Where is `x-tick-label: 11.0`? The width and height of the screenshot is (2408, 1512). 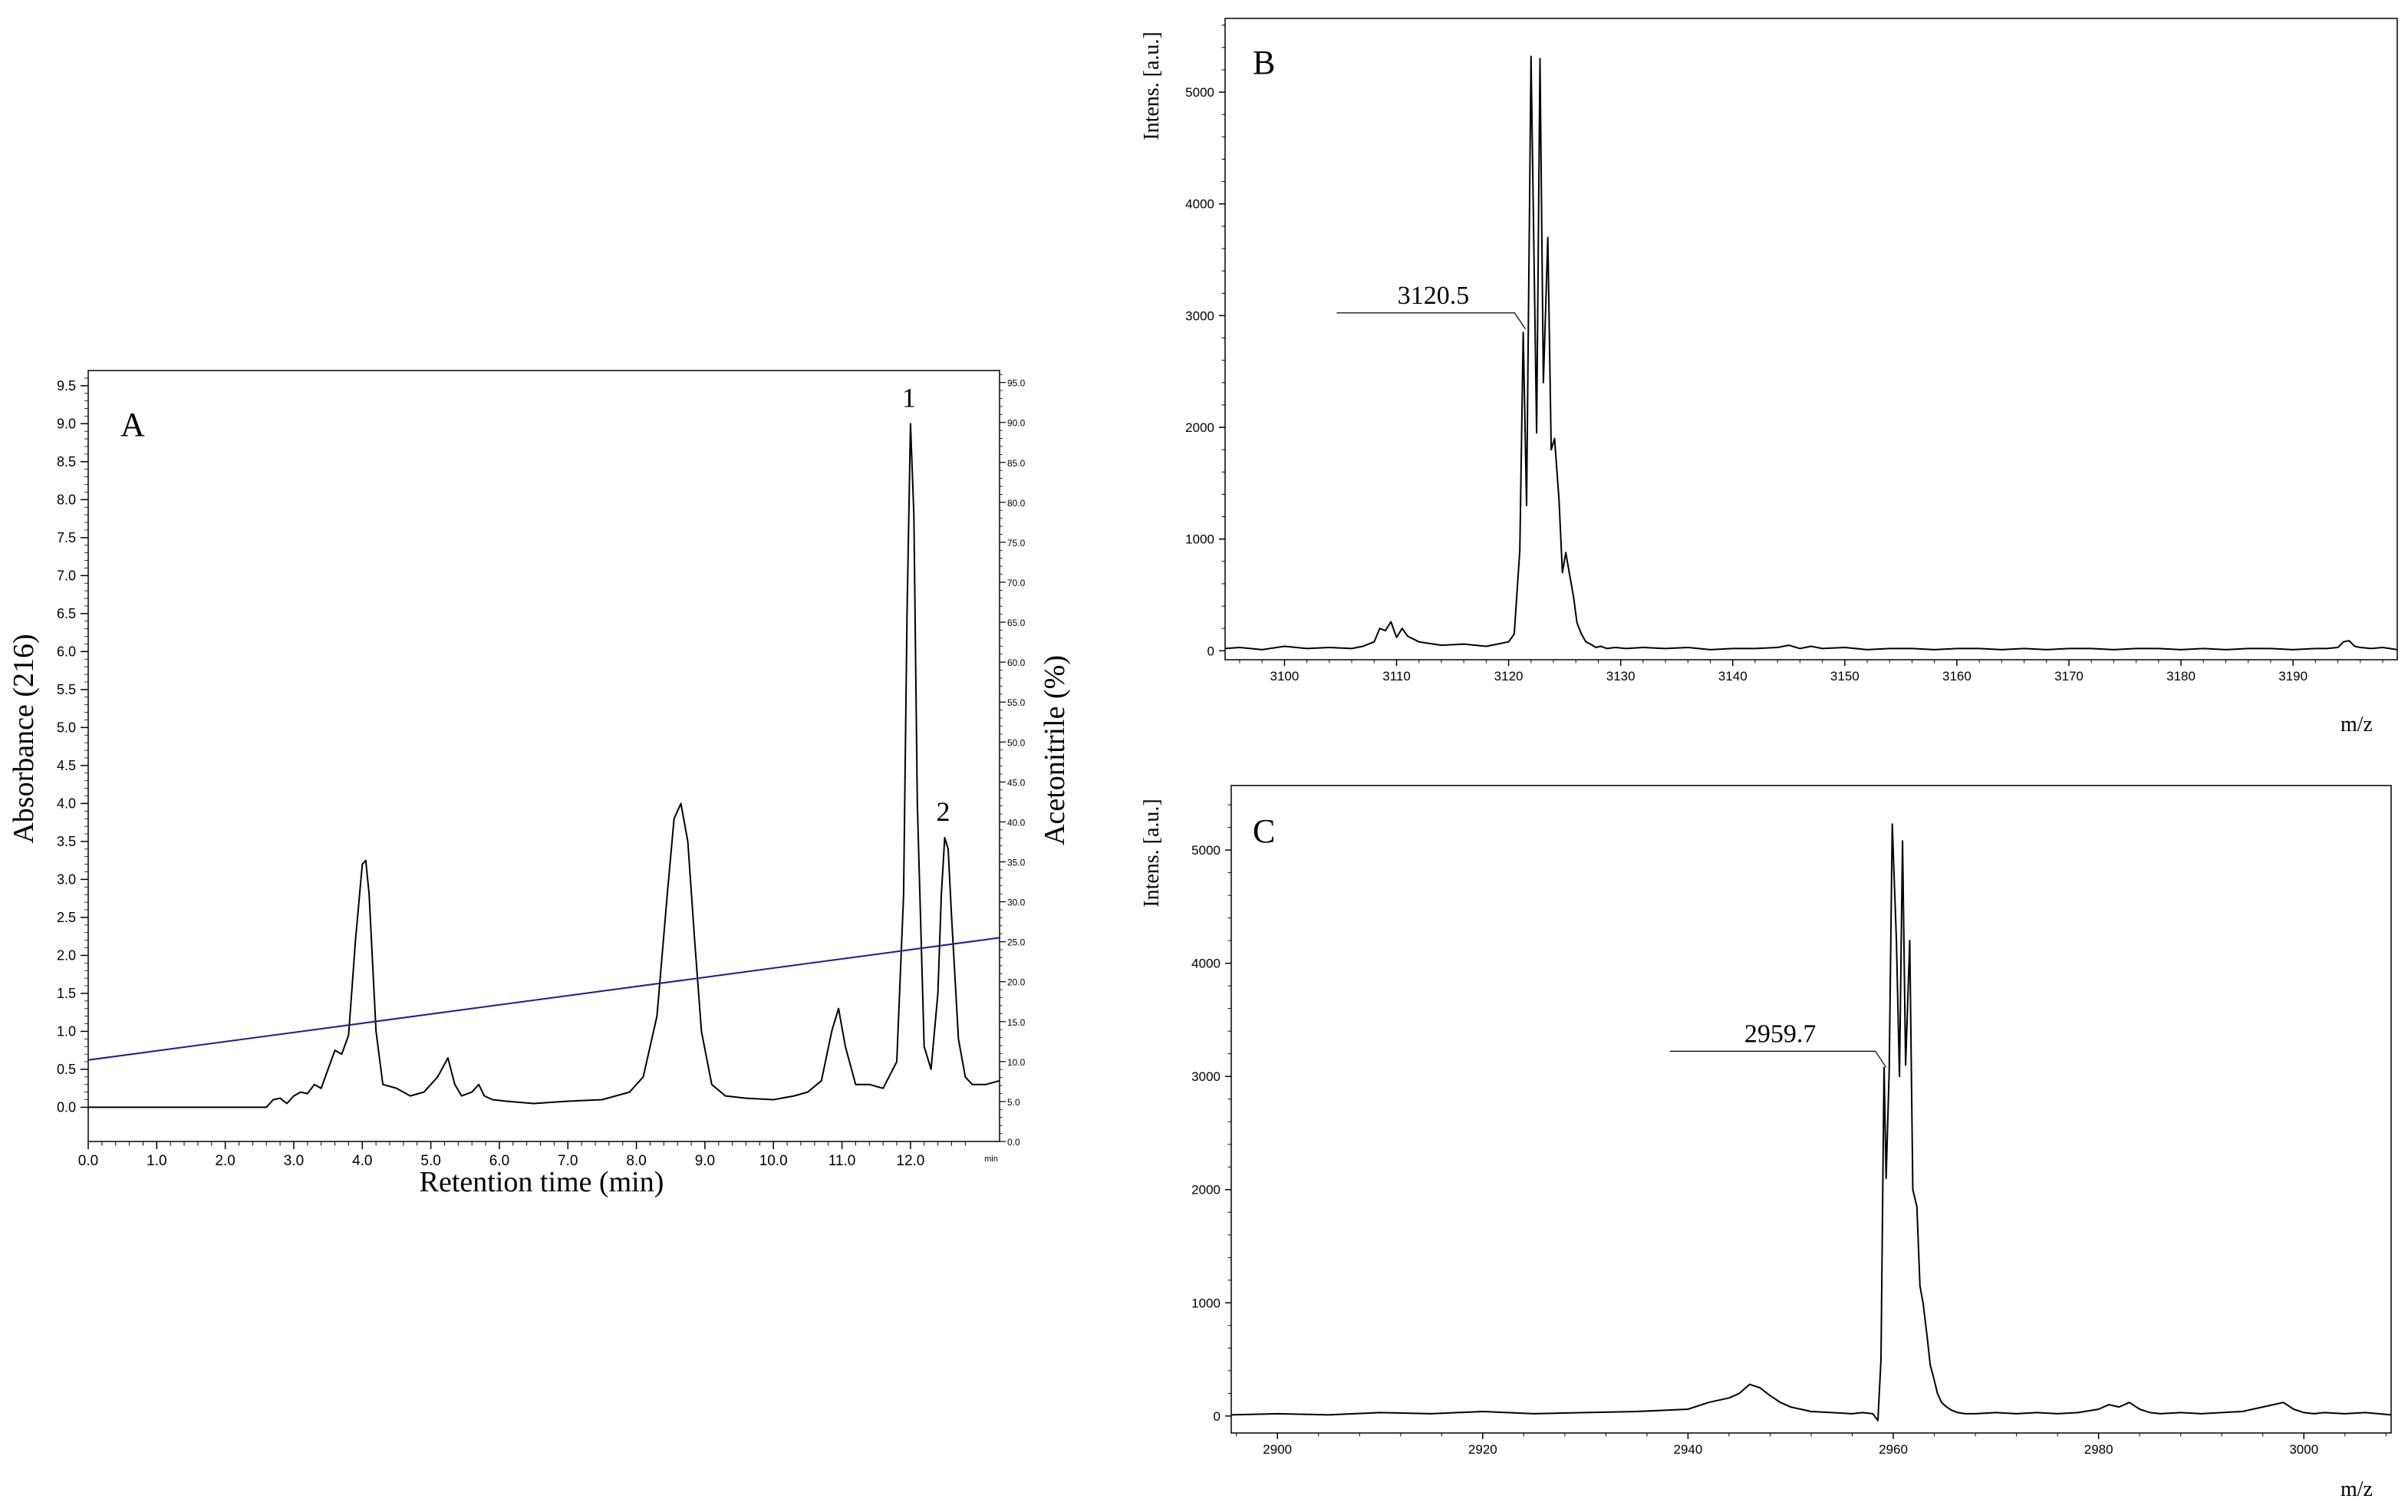 x-tick-label: 11.0 is located at coordinates (842, 1161).